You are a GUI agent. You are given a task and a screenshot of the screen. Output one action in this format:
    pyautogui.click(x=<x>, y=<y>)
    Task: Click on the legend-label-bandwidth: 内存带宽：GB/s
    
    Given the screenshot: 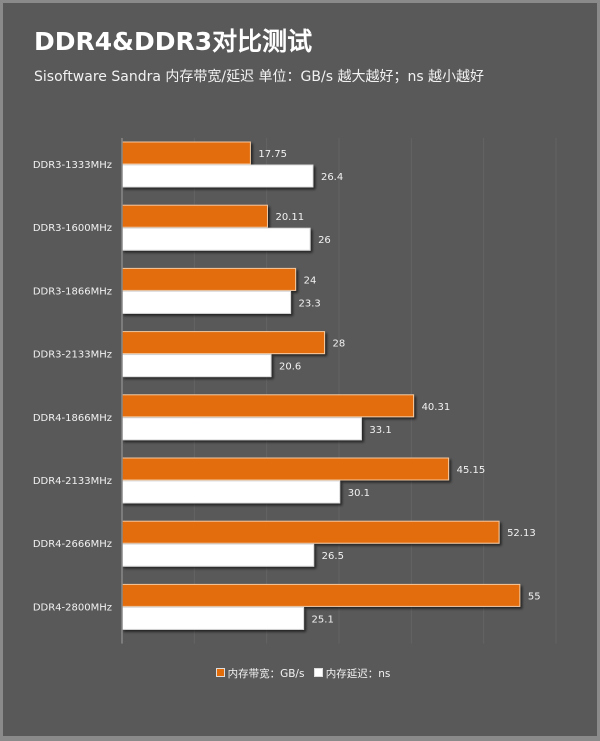 What is the action you would take?
    pyautogui.click(x=266, y=674)
    